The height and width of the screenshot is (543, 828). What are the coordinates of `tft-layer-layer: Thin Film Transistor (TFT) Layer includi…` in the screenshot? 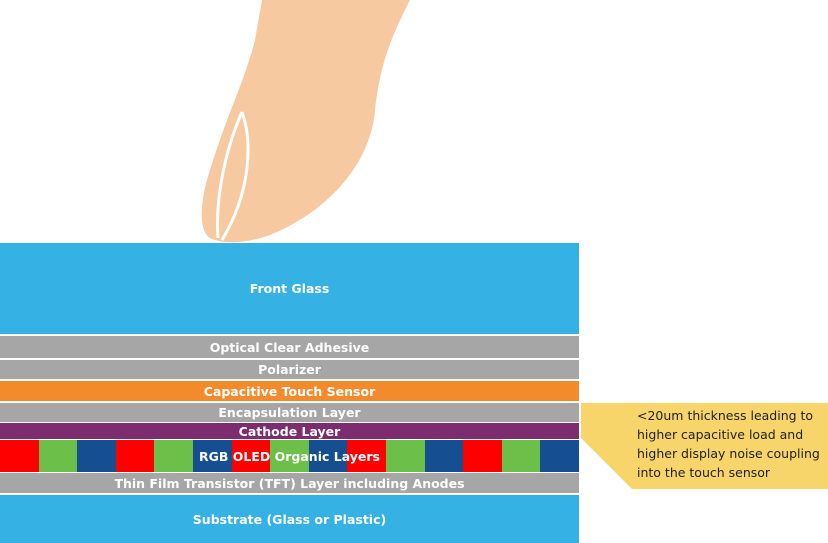 It's located at (289, 483).